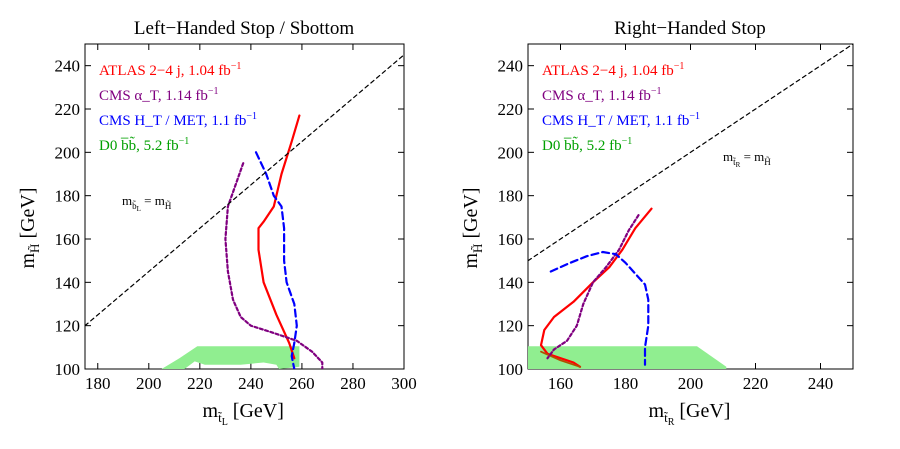 This screenshot has width=900, height=449. I want to click on diagonal-label-subsub: R, so click(738, 165).